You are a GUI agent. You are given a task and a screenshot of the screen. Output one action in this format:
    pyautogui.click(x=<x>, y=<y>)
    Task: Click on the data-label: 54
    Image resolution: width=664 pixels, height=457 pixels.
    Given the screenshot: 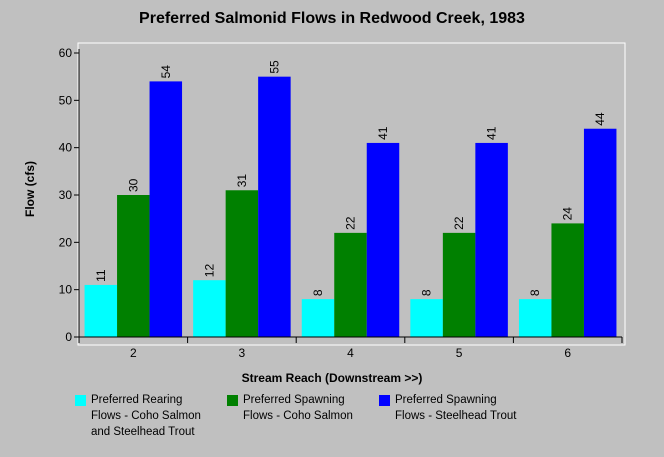 What is the action you would take?
    pyautogui.click(x=166, y=72)
    